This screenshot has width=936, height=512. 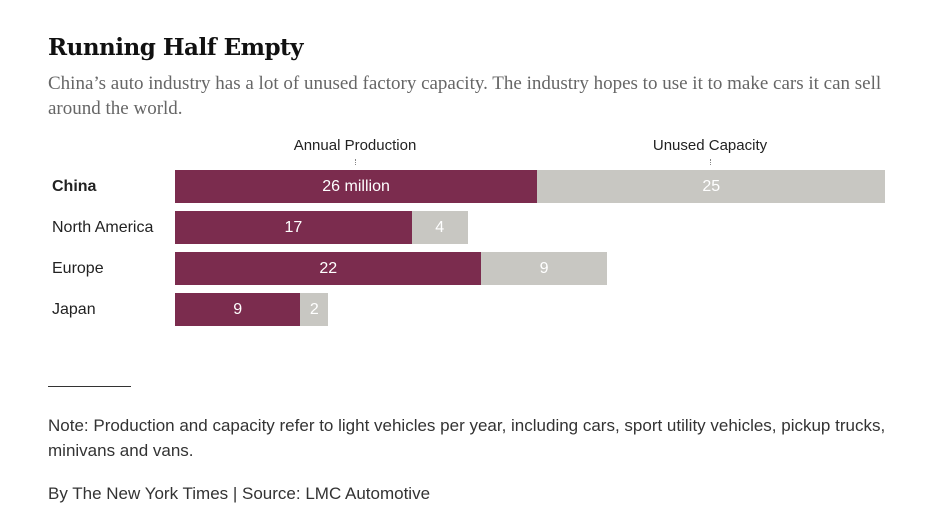 I want to click on category-label: Japan, so click(x=74, y=309).